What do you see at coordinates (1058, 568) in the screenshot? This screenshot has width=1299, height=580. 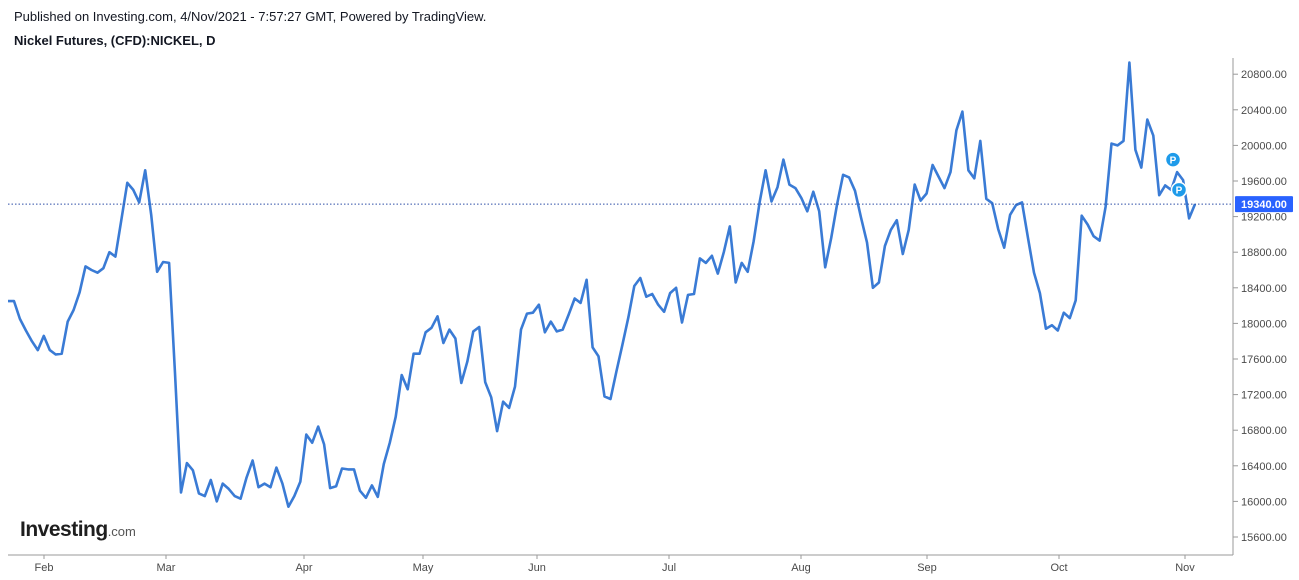 I see `x-tick-label: Oct` at bounding box center [1058, 568].